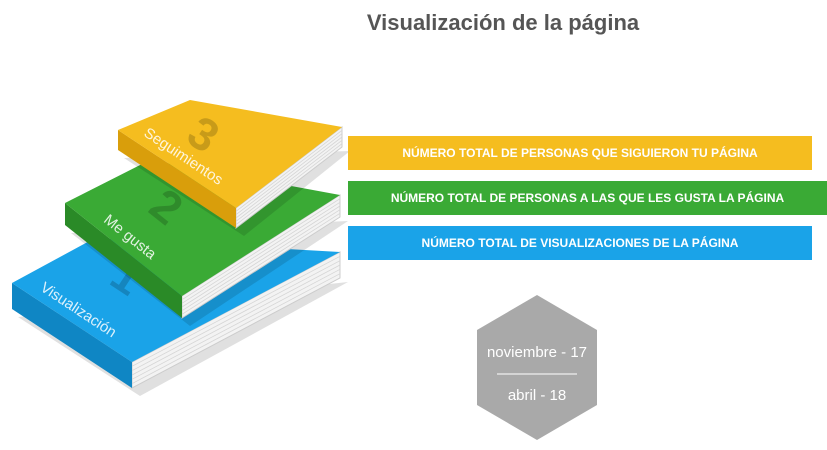  What do you see at coordinates (537, 352) in the screenshot?
I see `period-from: noviembre - 17` at bounding box center [537, 352].